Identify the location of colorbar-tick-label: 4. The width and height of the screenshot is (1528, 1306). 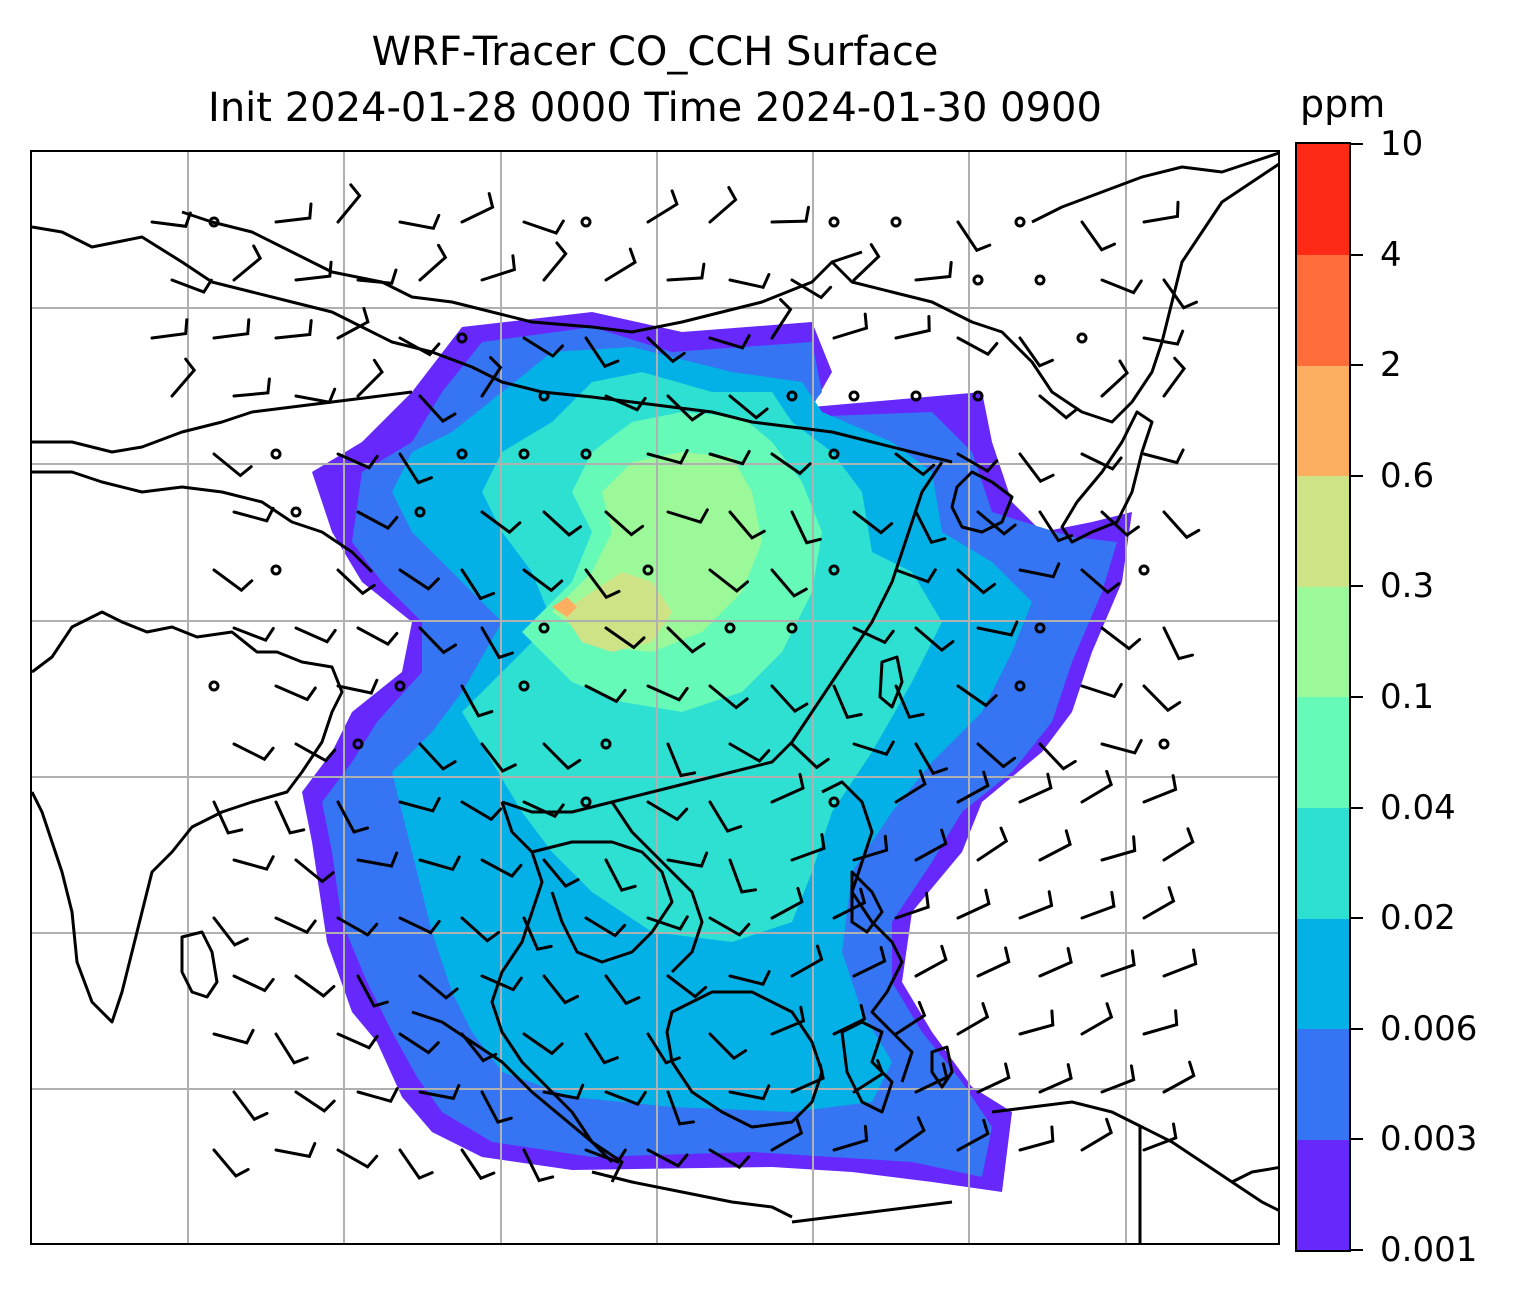
(1391, 254).